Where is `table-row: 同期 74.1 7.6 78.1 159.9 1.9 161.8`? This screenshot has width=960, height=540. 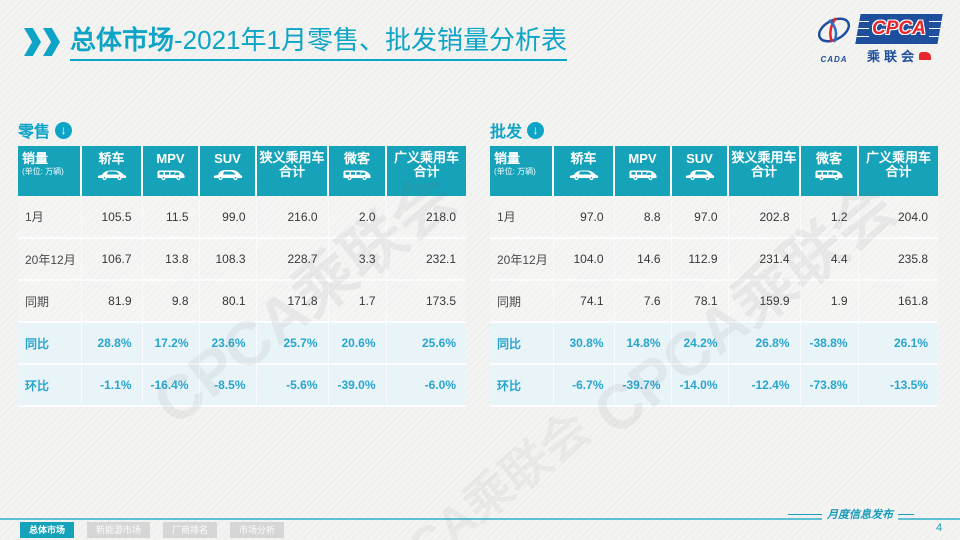 table-row: 同期 74.1 7.6 78.1 159.9 1.9 161.8 is located at coordinates (714, 301).